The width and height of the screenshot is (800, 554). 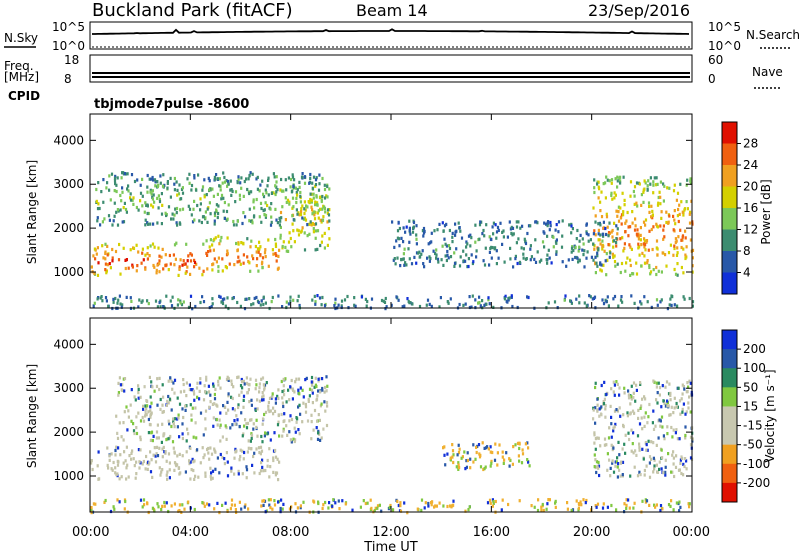 What do you see at coordinates (750, 144) in the screenshot?
I see `colorbar-tick-label: 28` at bounding box center [750, 144].